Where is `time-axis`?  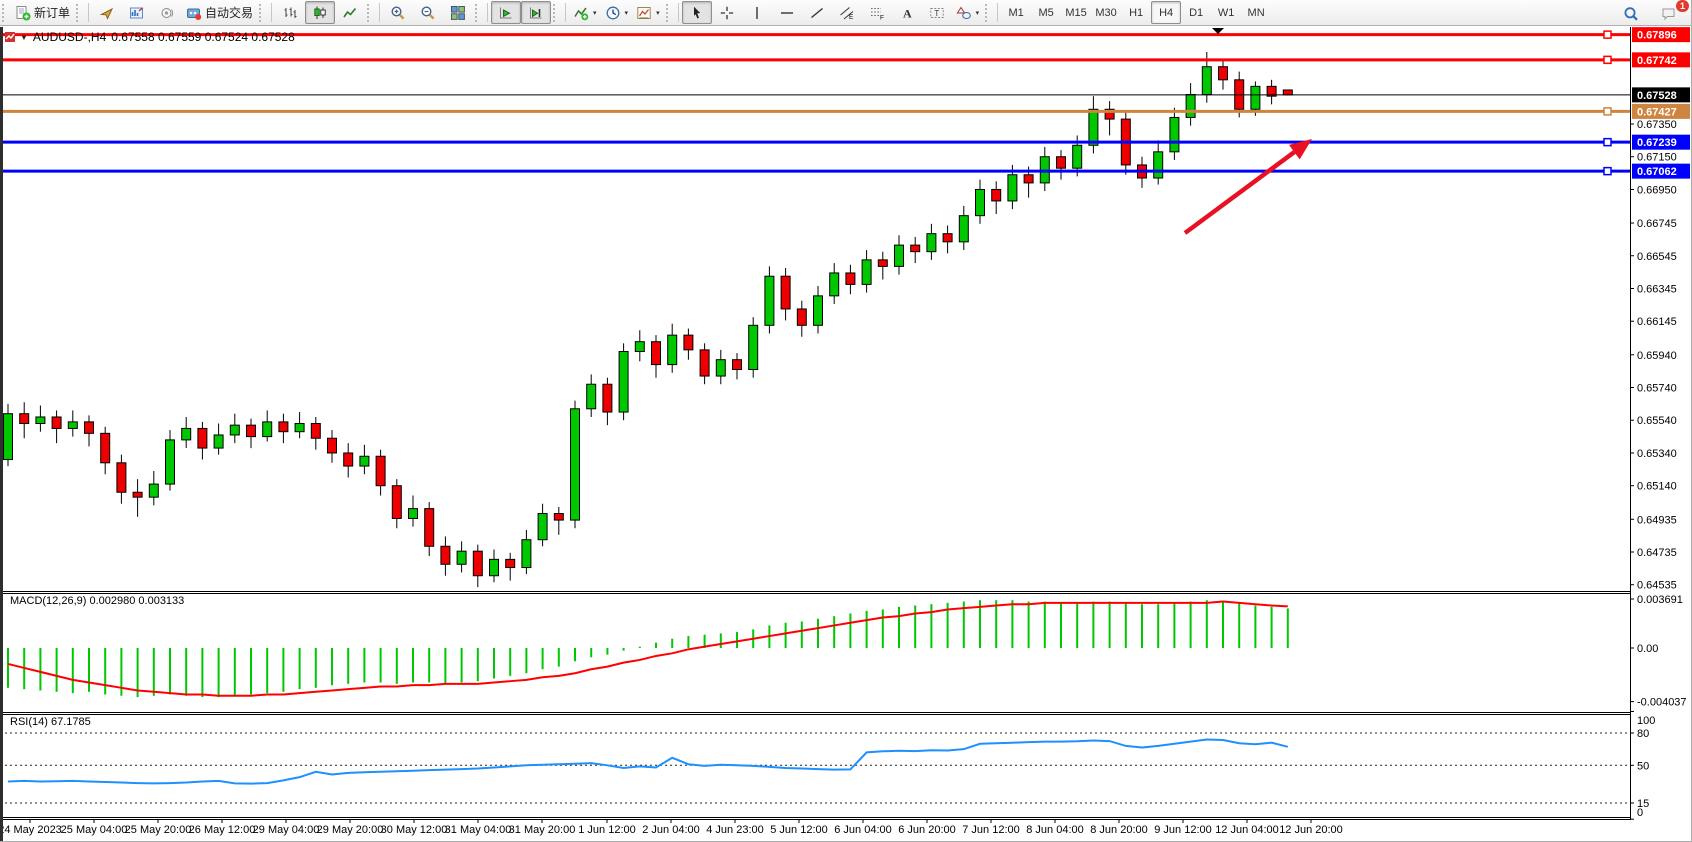
time-axis is located at coordinates (846, 831).